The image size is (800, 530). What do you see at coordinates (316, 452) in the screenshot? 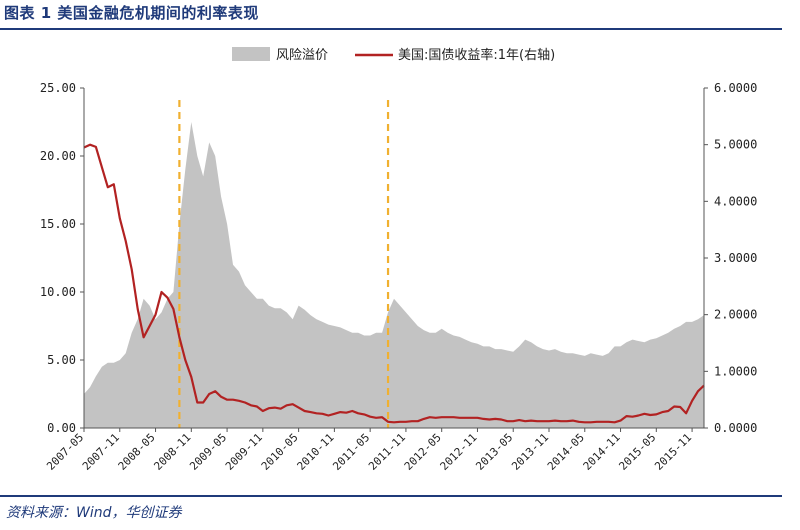
I see `x-tick-label: 2010-11` at bounding box center [316, 452].